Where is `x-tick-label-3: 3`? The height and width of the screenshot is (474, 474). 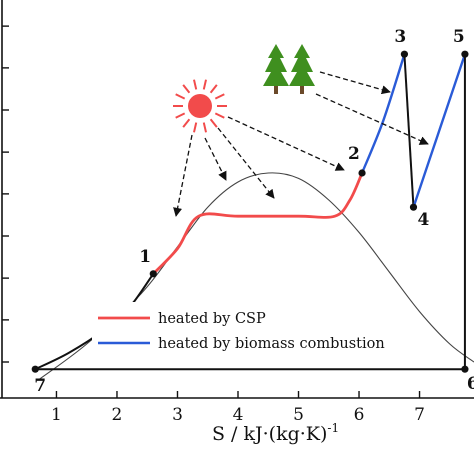 x-tick-label-3: 3 is located at coordinates (177, 415).